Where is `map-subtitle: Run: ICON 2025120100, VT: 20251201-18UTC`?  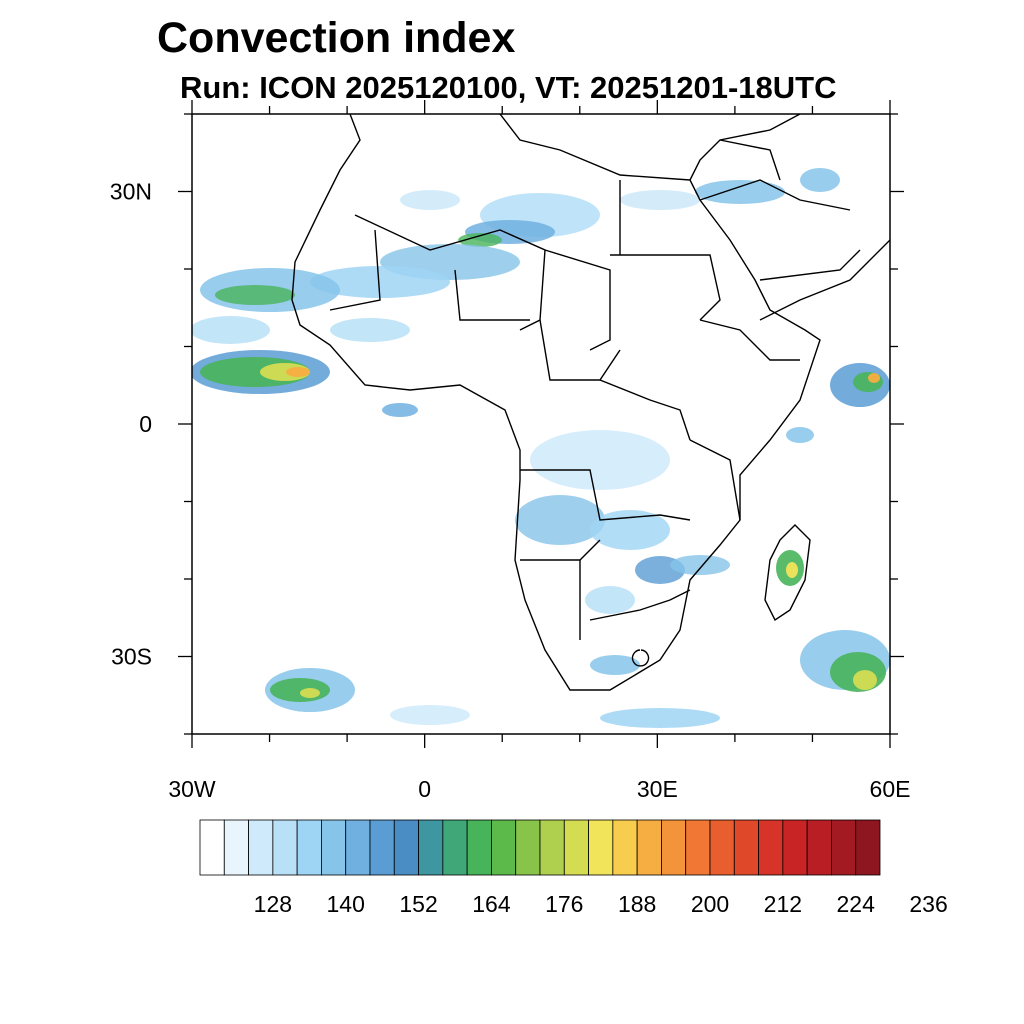 map-subtitle: Run: ICON 2025120100, VT: 20251201-18UTC is located at coordinates (508, 87).